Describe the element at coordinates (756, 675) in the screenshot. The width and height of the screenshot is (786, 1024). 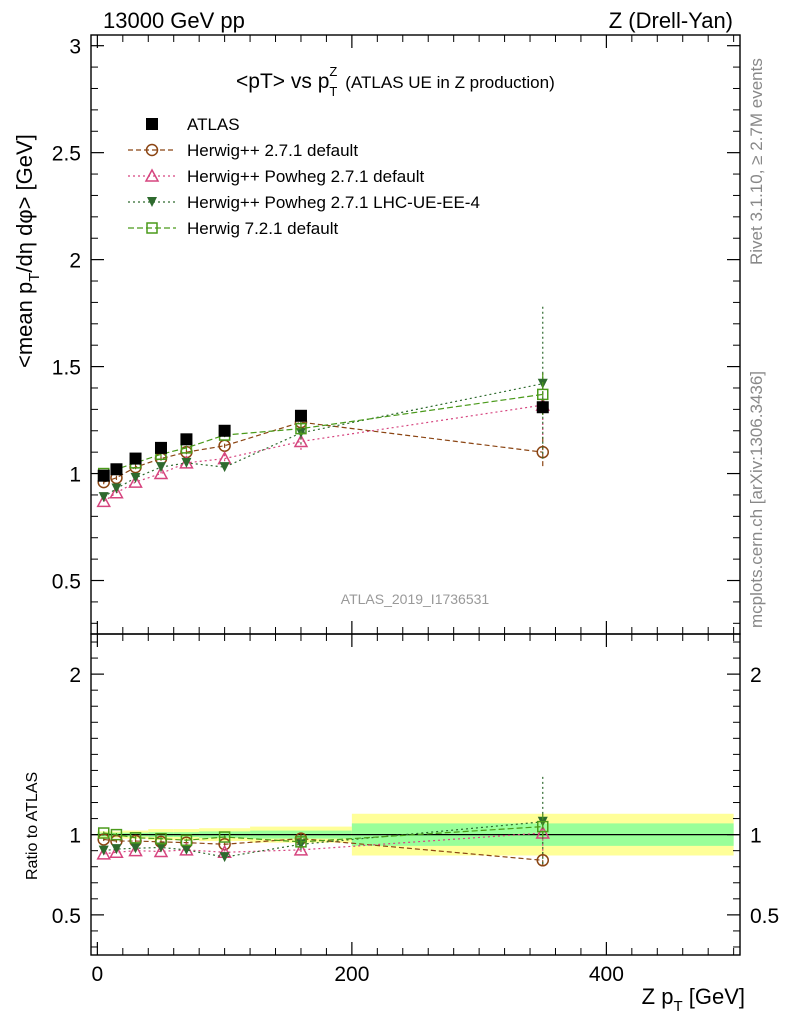
I see `y-tick-label-right: 2` at that location.